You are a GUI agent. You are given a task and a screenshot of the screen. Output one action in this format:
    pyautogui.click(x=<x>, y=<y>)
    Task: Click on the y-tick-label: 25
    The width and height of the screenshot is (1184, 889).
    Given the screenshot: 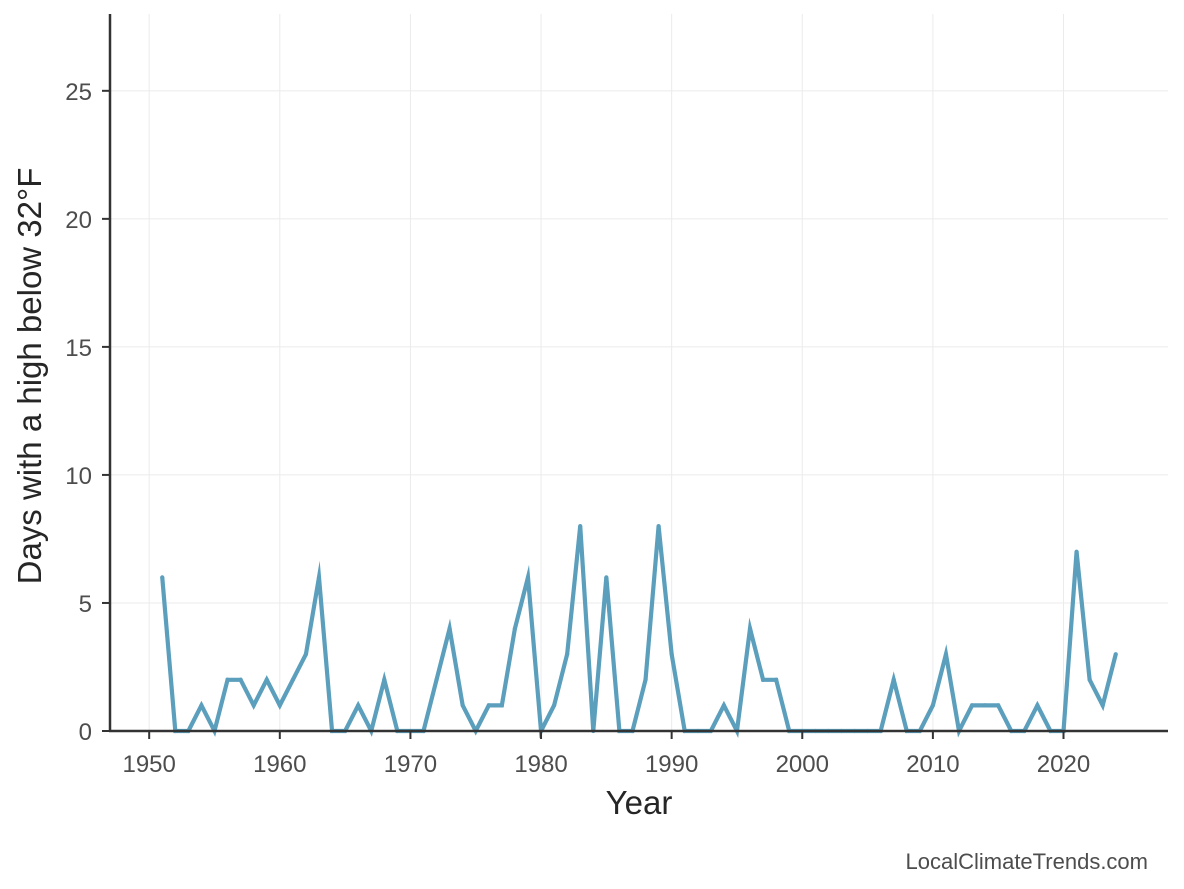 What is the action you would take?
    pyautogui.click(x=78, y=92)
    